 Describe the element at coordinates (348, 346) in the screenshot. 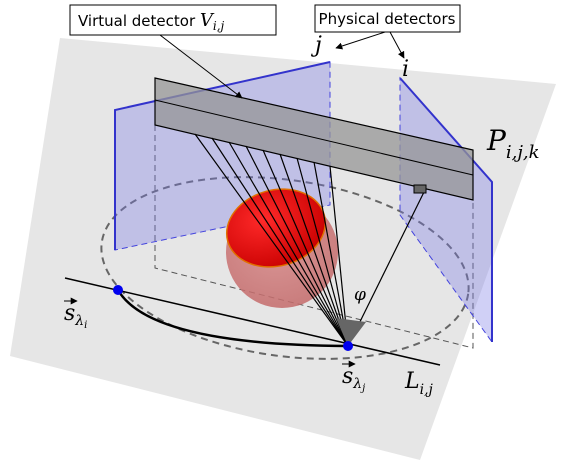

I see `source-j` at that location.